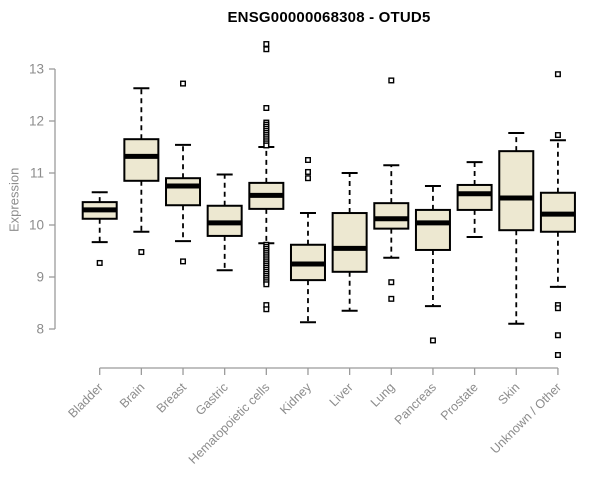 The width and height of the screenshot is (600, 500). Describe the element at coordinates (99, 228) in the screenshot. I see `box-bladder` at that location.